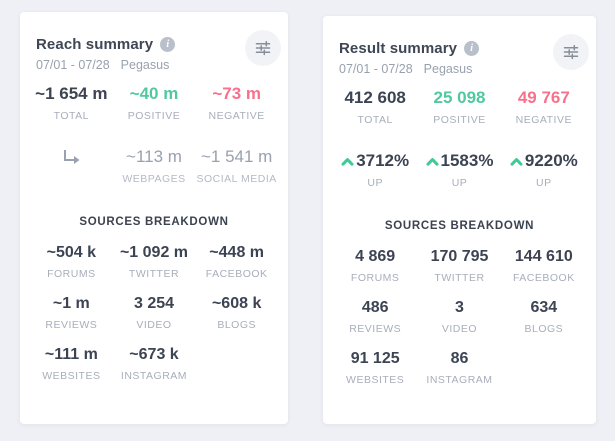 This screenshot has height=441, width=615. Describe the element at coordinates (543, 97) in the screenshot. I see `stat-value: 49 767` at that location.